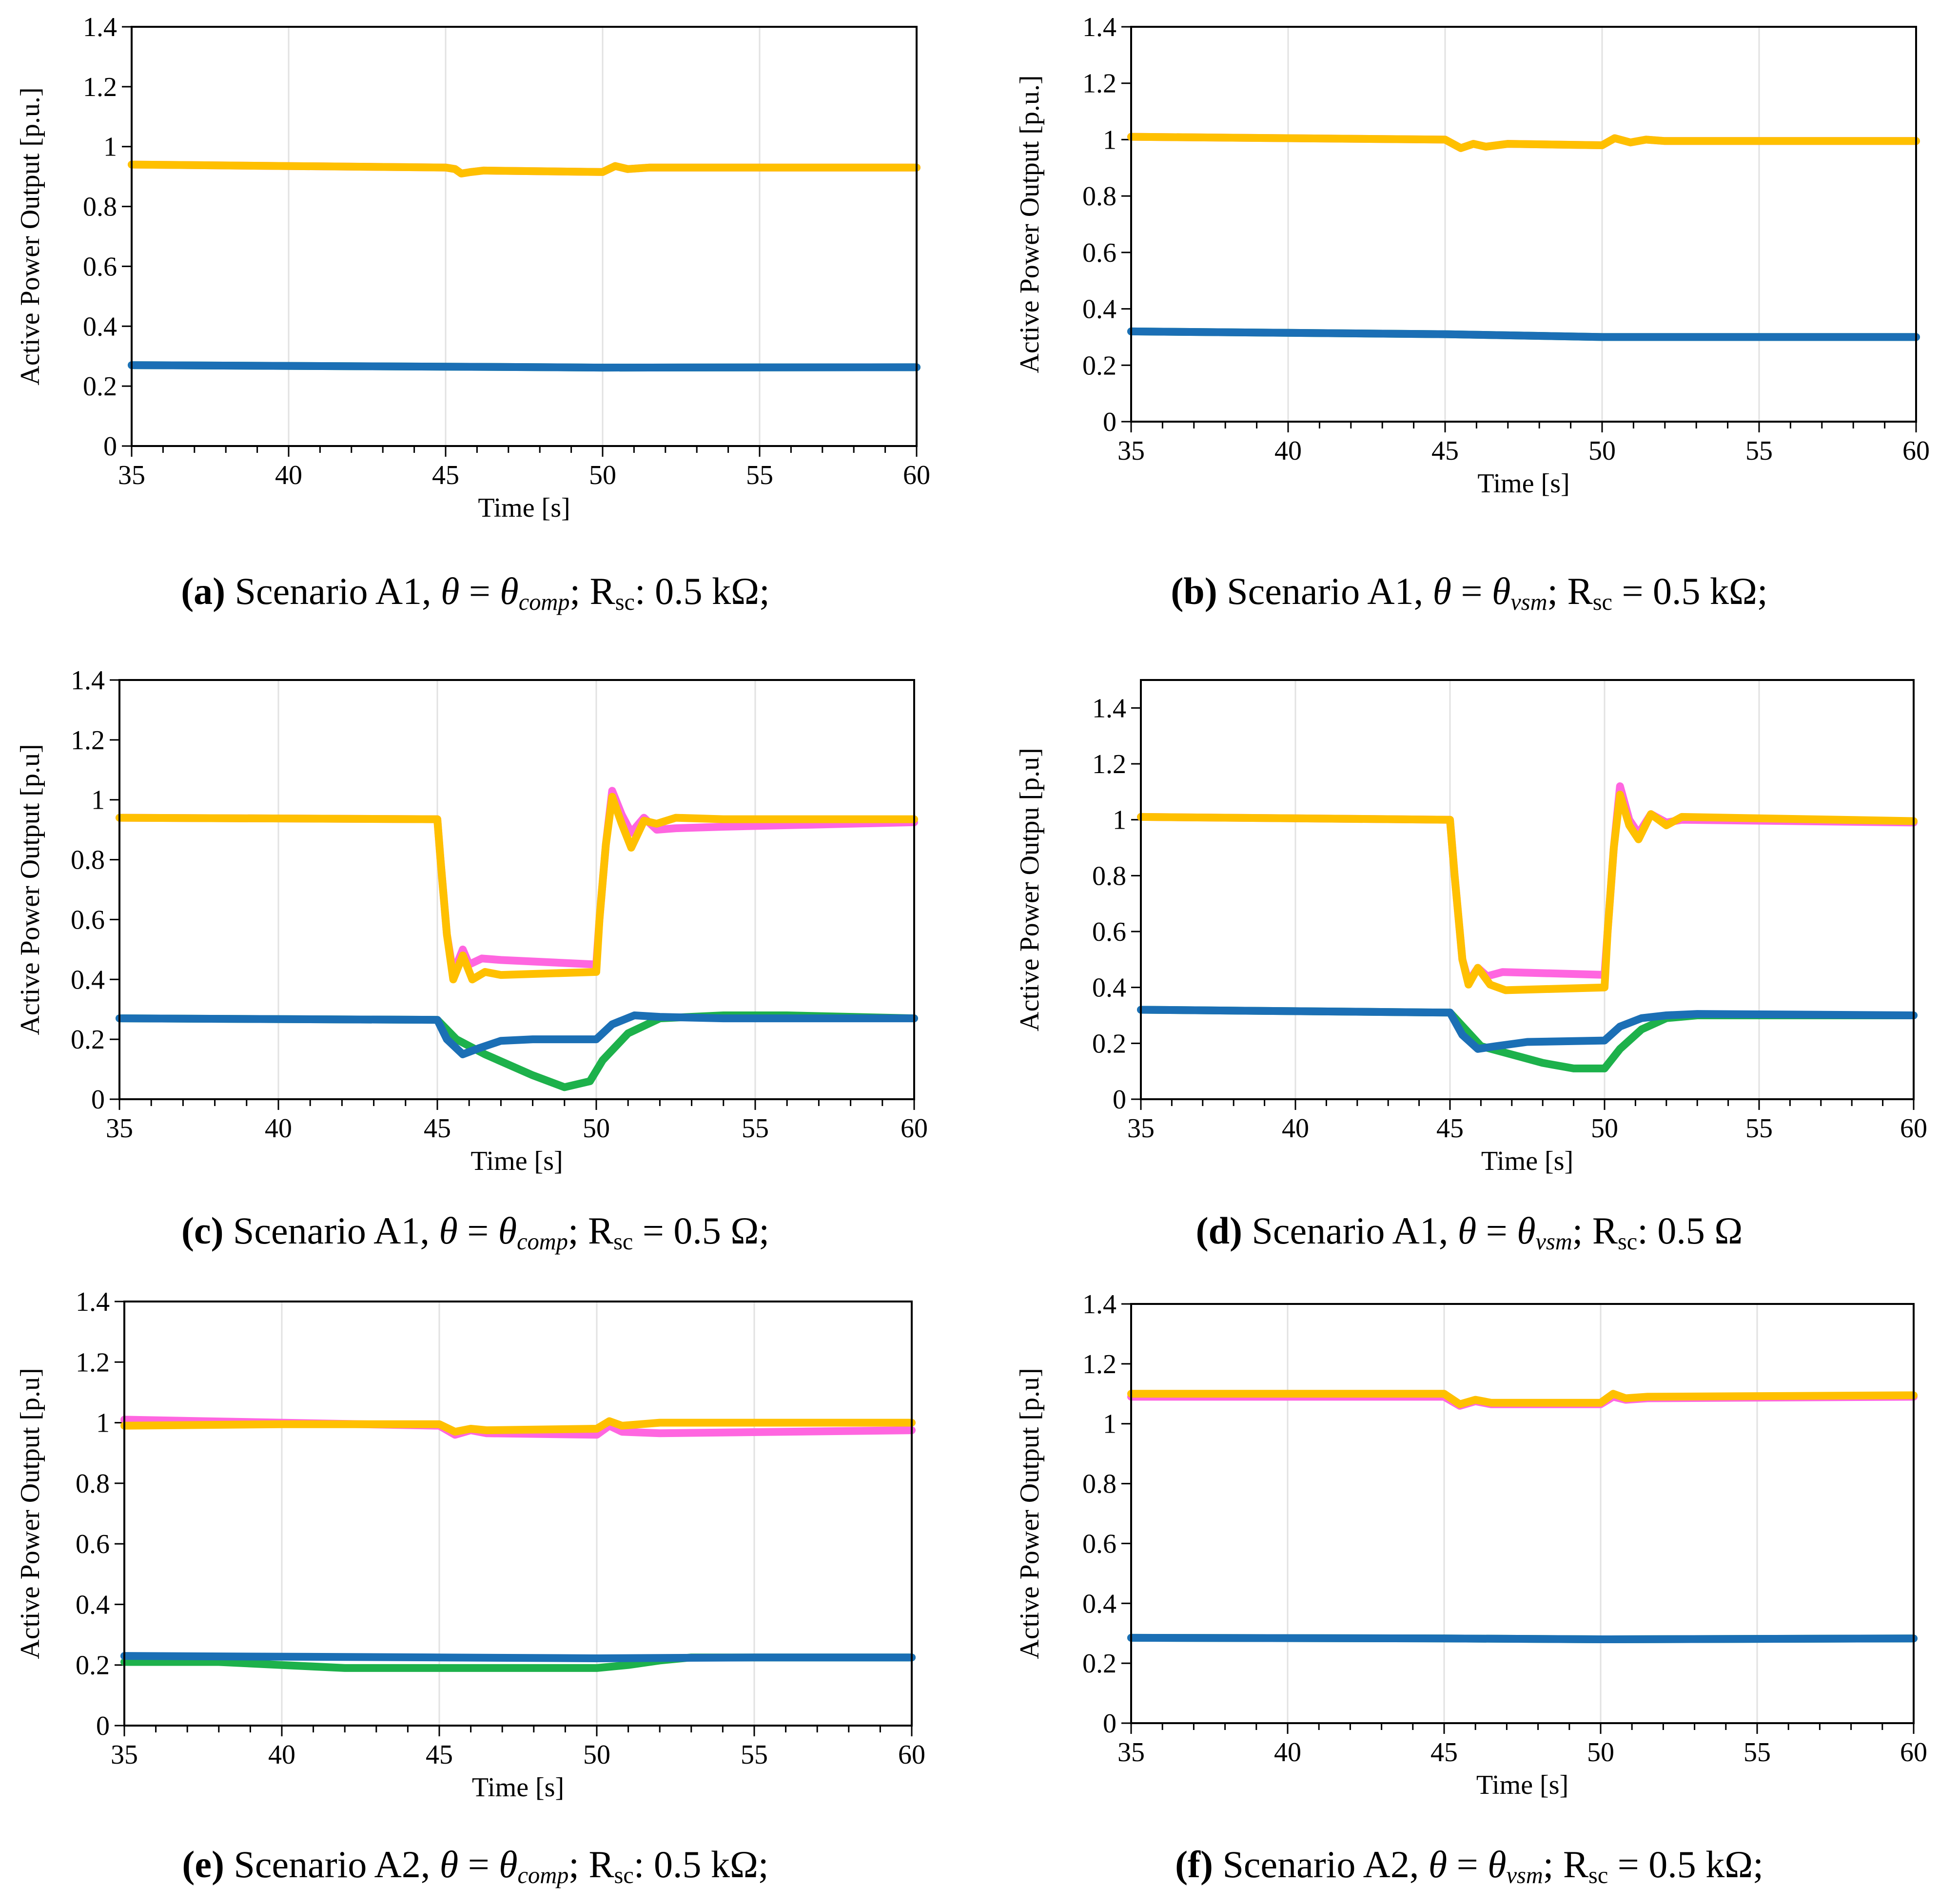 The width and height of the screenshot is (1939, 1904). Describe the element at coordinates (449, 1230) in the screenshot. I see `caption-c-theta: θ` at that location.